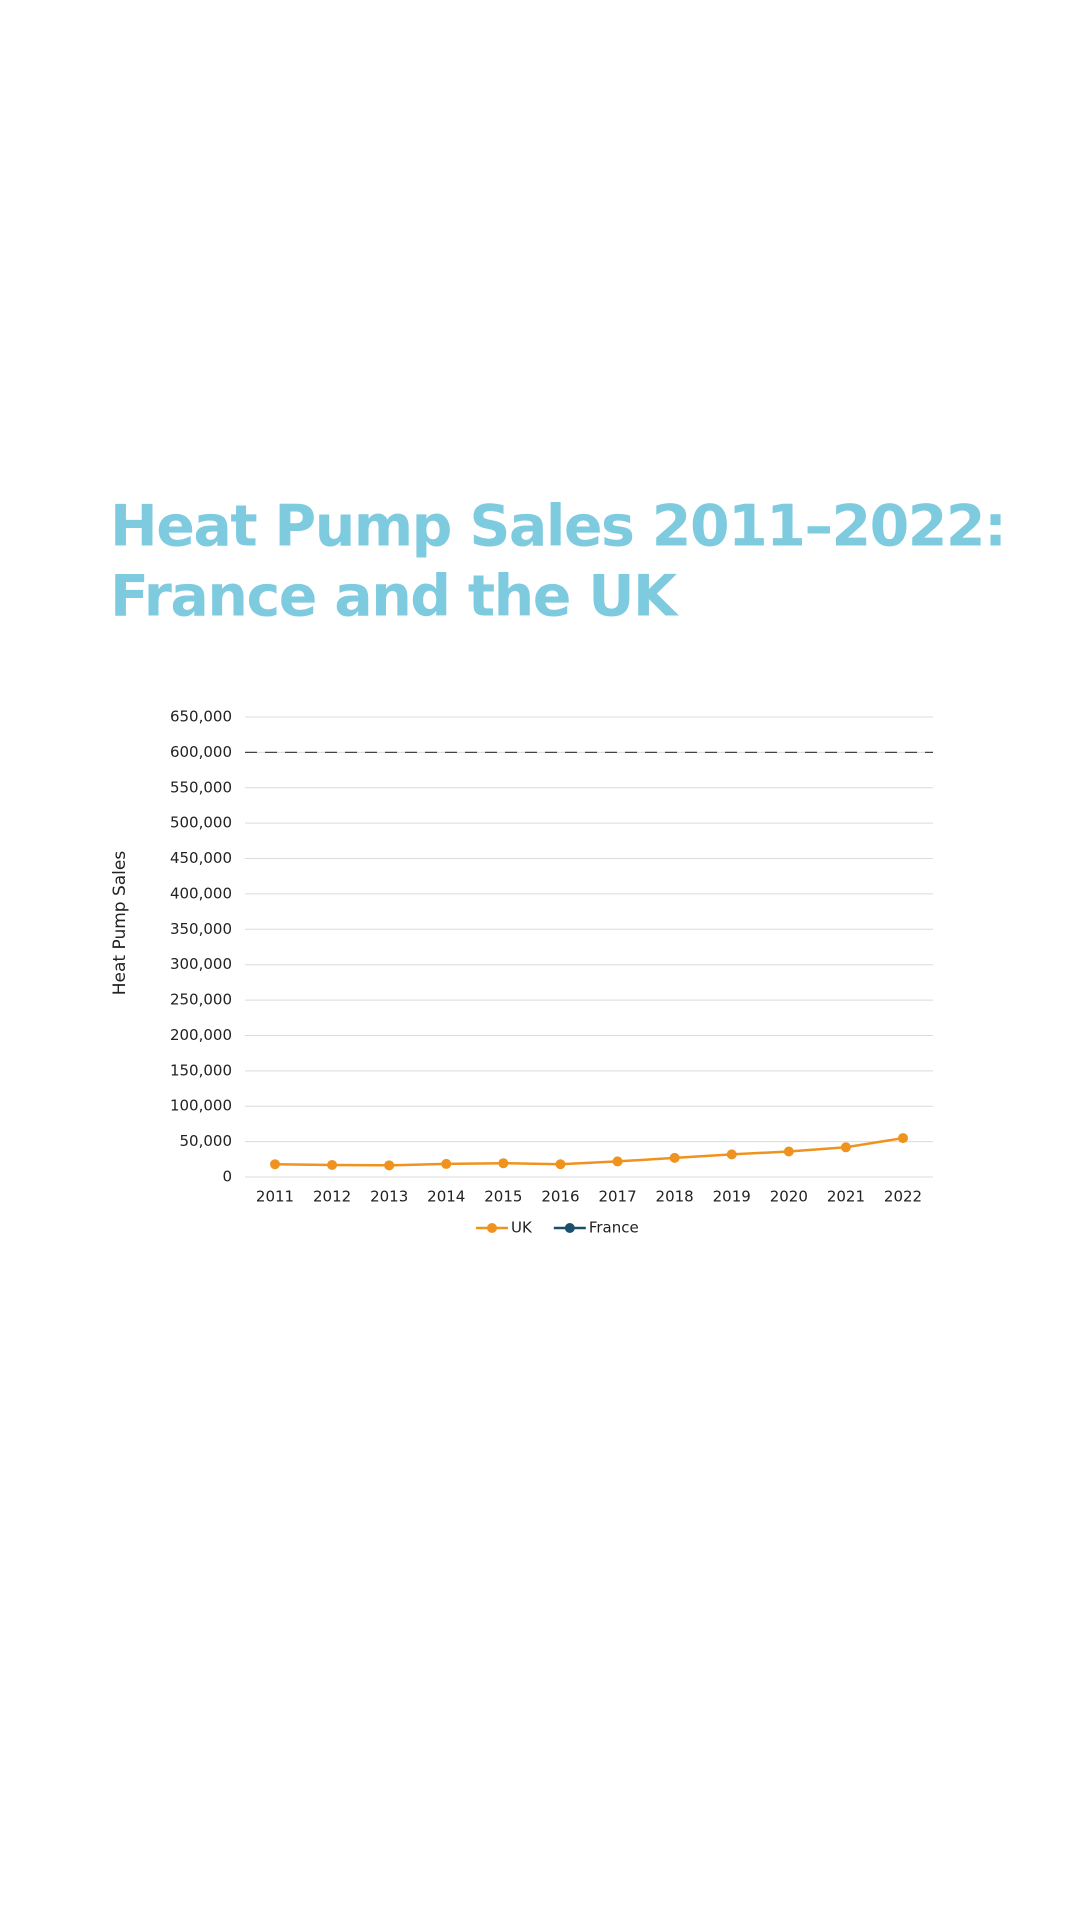 Image resolution: width=1080 pixels, height=1920 pixels. I want to click on y-axis-label: Heat Pump Sales, so click(120, 923).